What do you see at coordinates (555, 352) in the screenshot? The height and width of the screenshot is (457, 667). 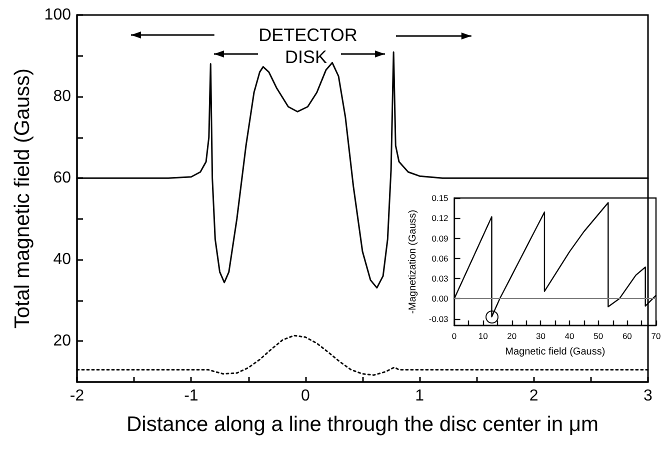 I see `x-axis-title: Magnetic field (Gauss)` at bounding box center [555, 352].